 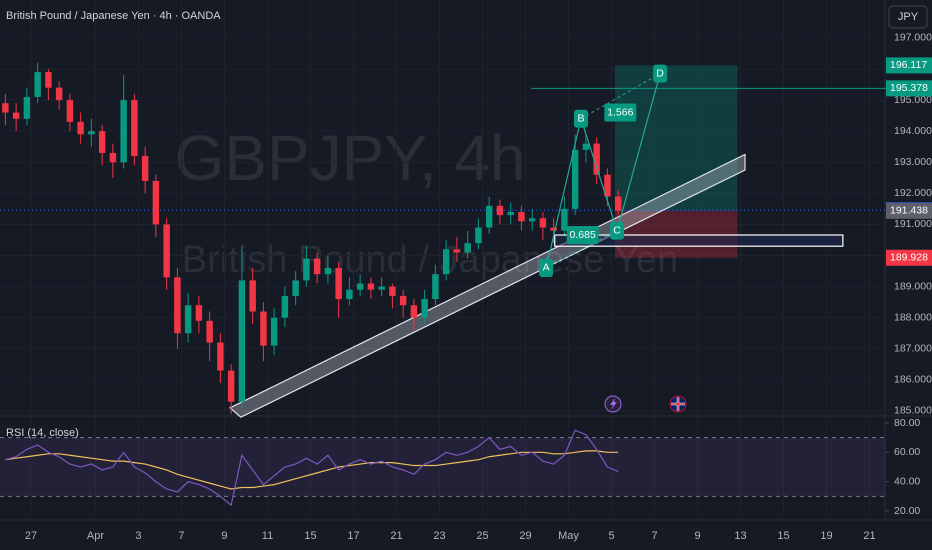 I want to click on ratio-label: 0.685, so click(x=583, y=235).